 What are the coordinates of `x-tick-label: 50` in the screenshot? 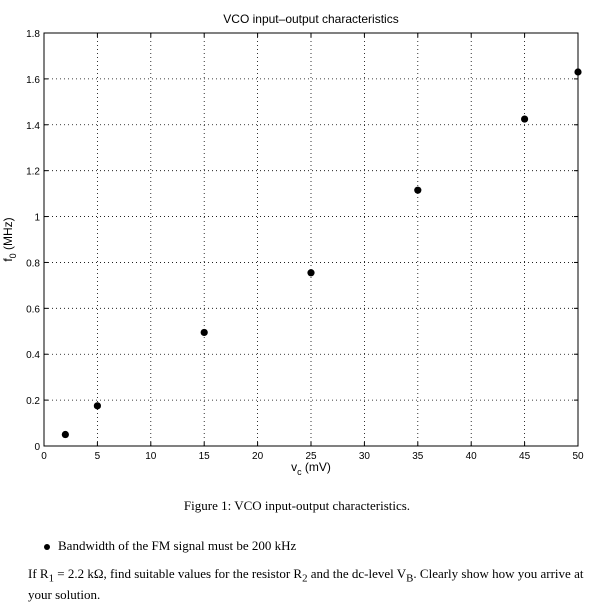 It's located at (578, 456).